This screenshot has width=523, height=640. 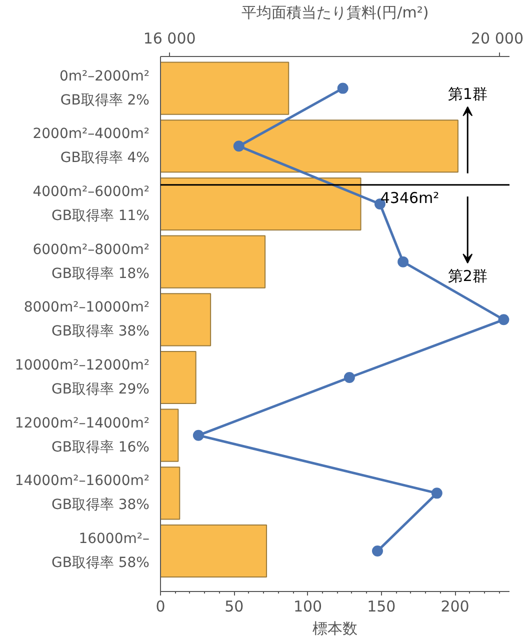 What do you see at coordinates (455, 607) in the screenshot?
I see `x-tick-label: 200` at bounding box center [455, 607].